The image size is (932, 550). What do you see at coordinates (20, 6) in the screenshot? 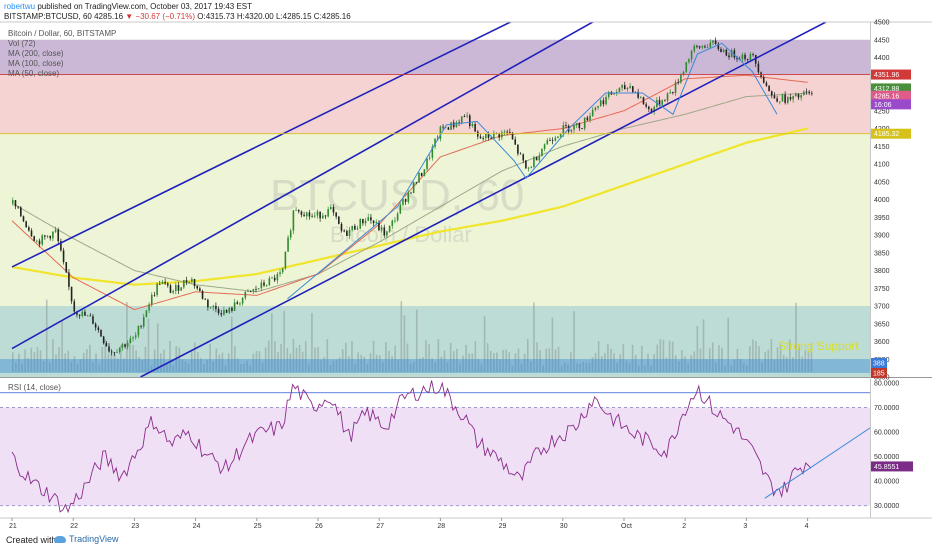
I see `author-link: robertwu` at bounding box center [20, 6].